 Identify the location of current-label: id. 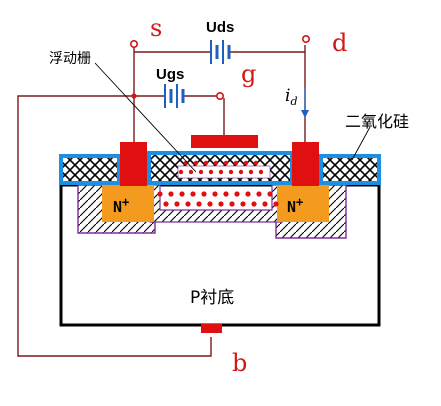
(291, 97).